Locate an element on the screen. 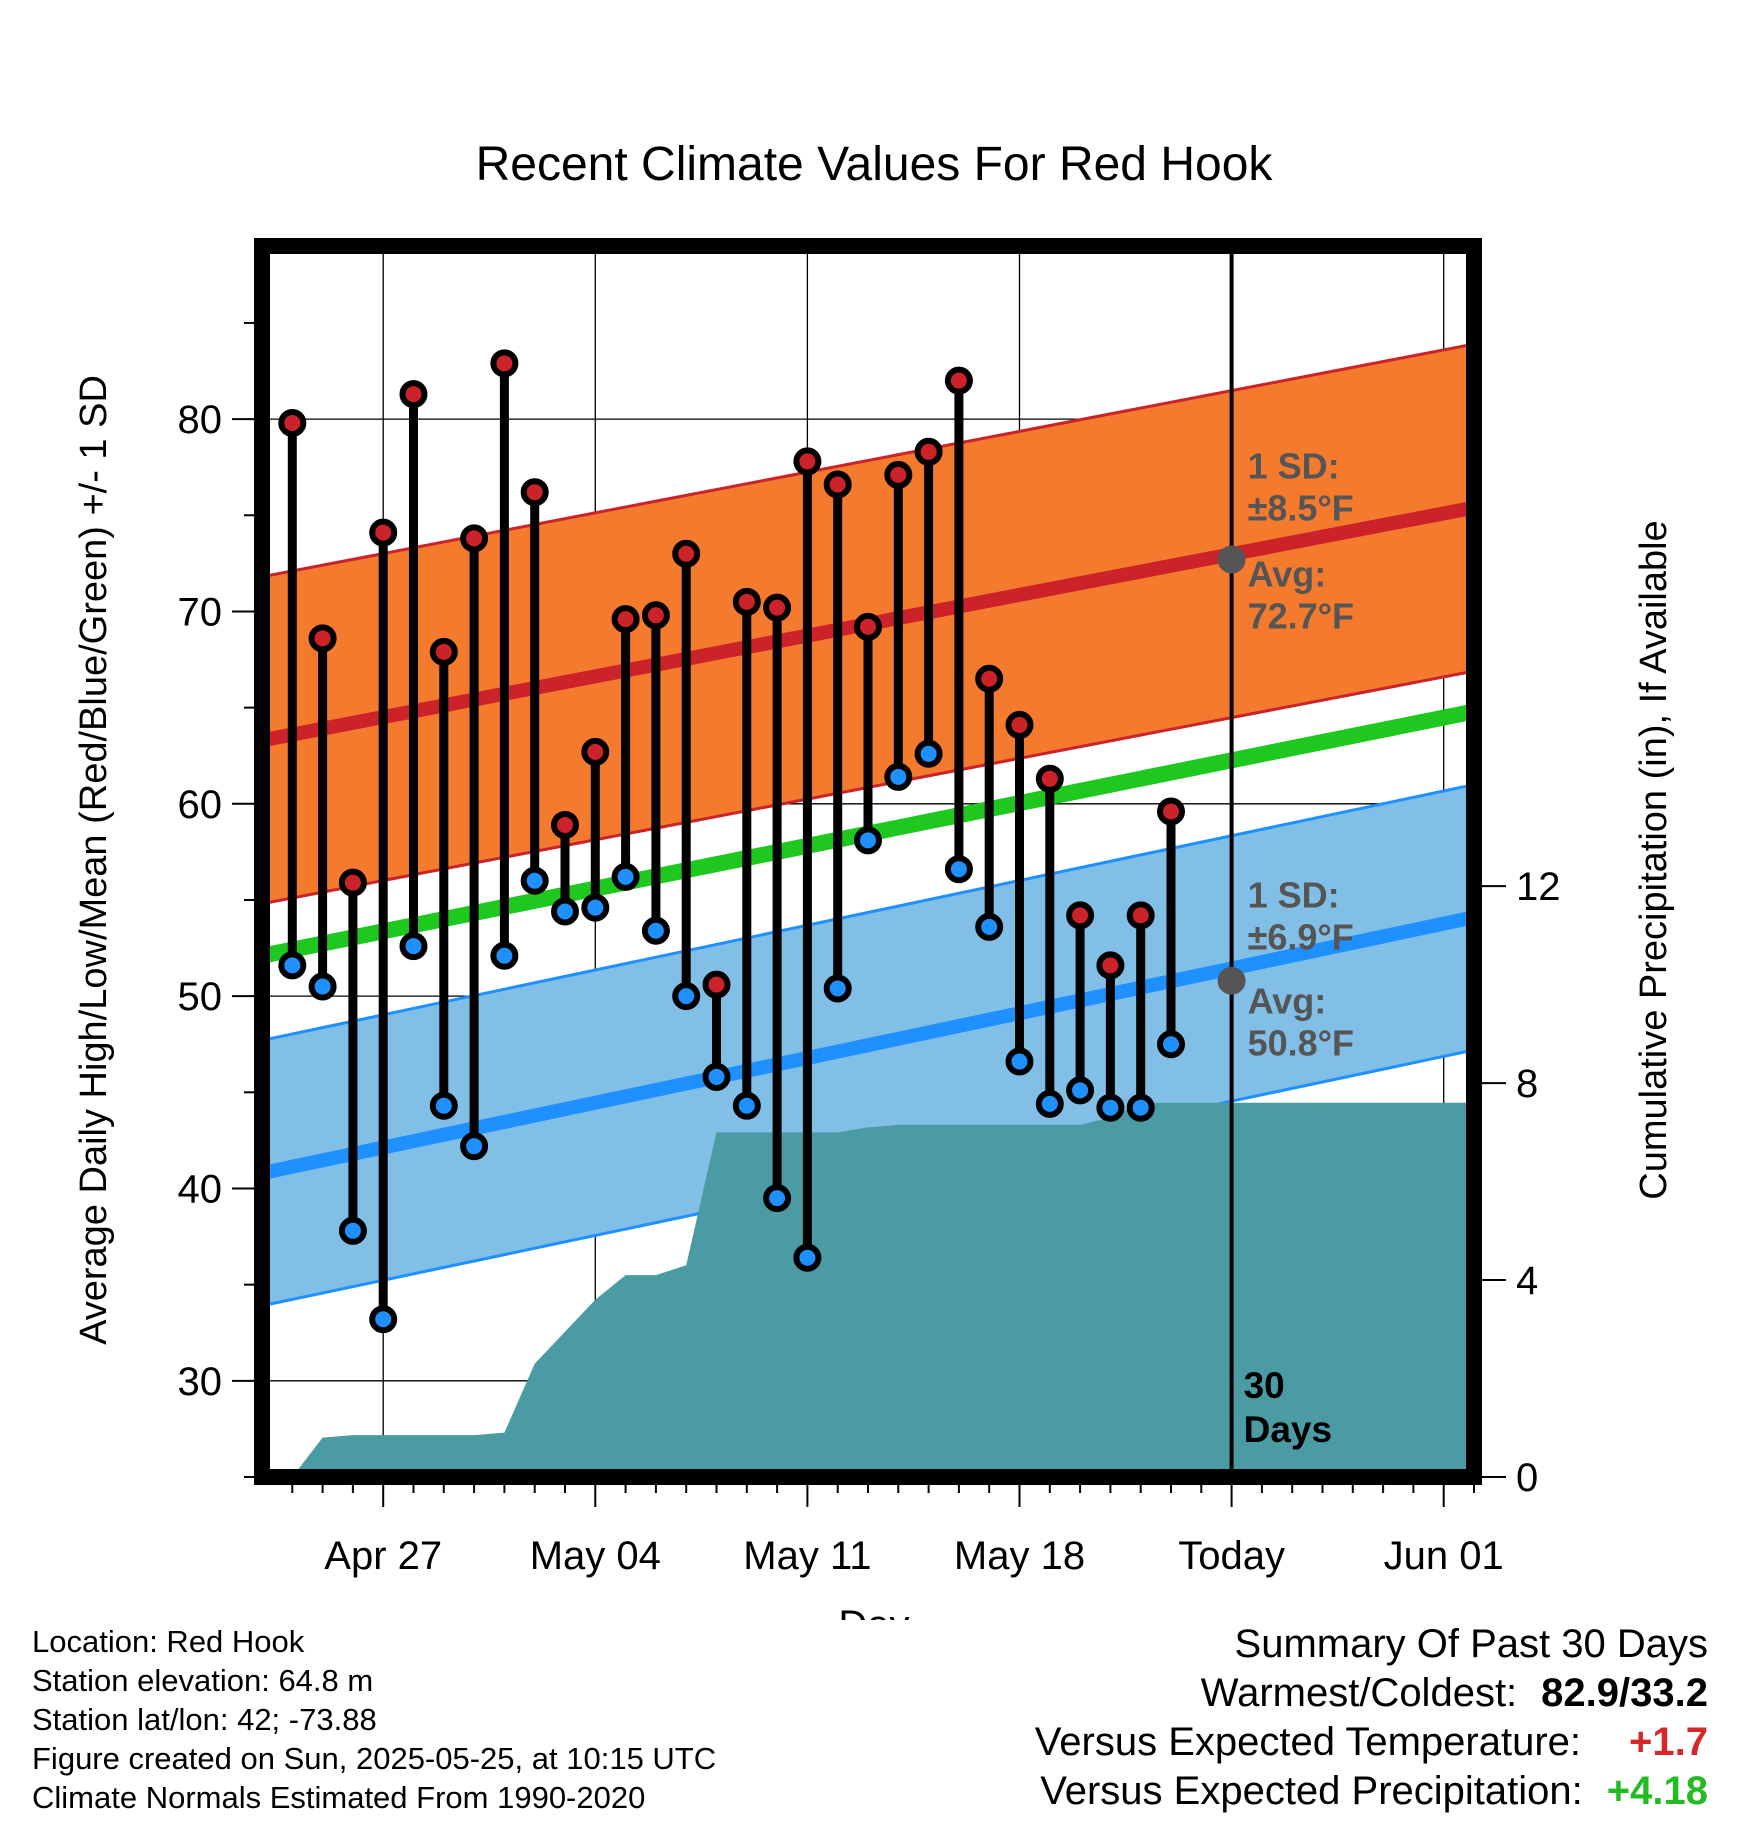 This screenshot has height=1828, width=1748. y-tick-label: 30 is located at coordinates (200, 1382).